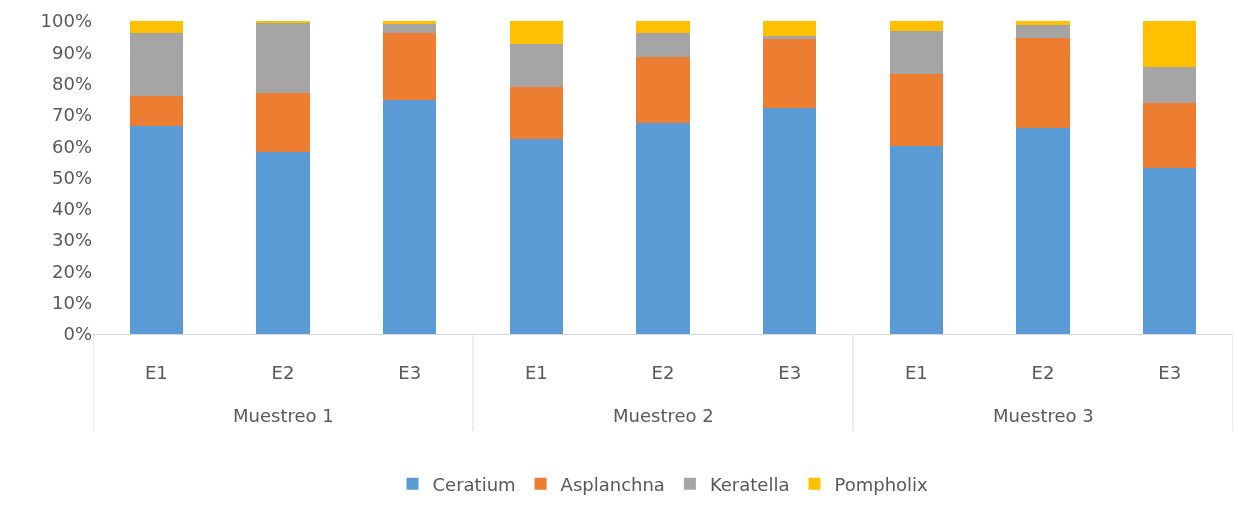  I want to click on legend-label: Pompholix, so click(881, 484).